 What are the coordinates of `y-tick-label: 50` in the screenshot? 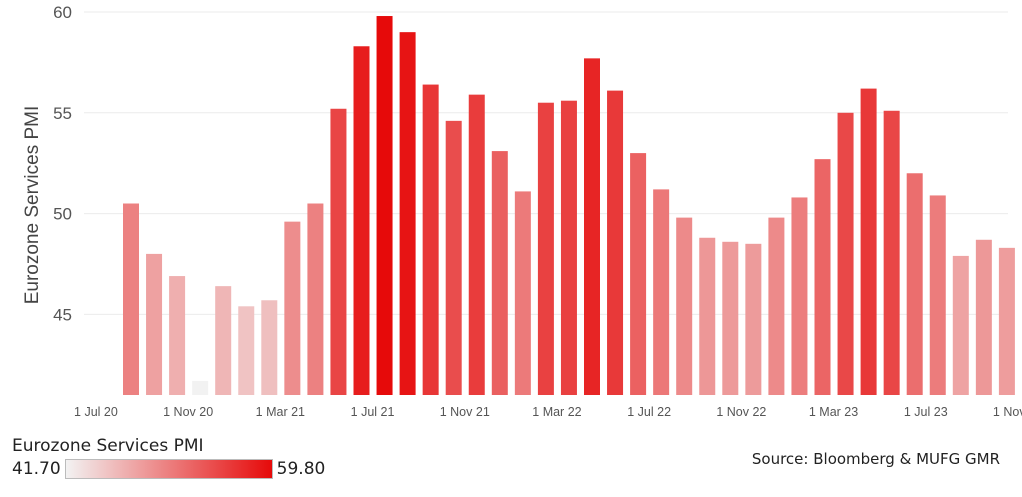 It's located at (62, 214).